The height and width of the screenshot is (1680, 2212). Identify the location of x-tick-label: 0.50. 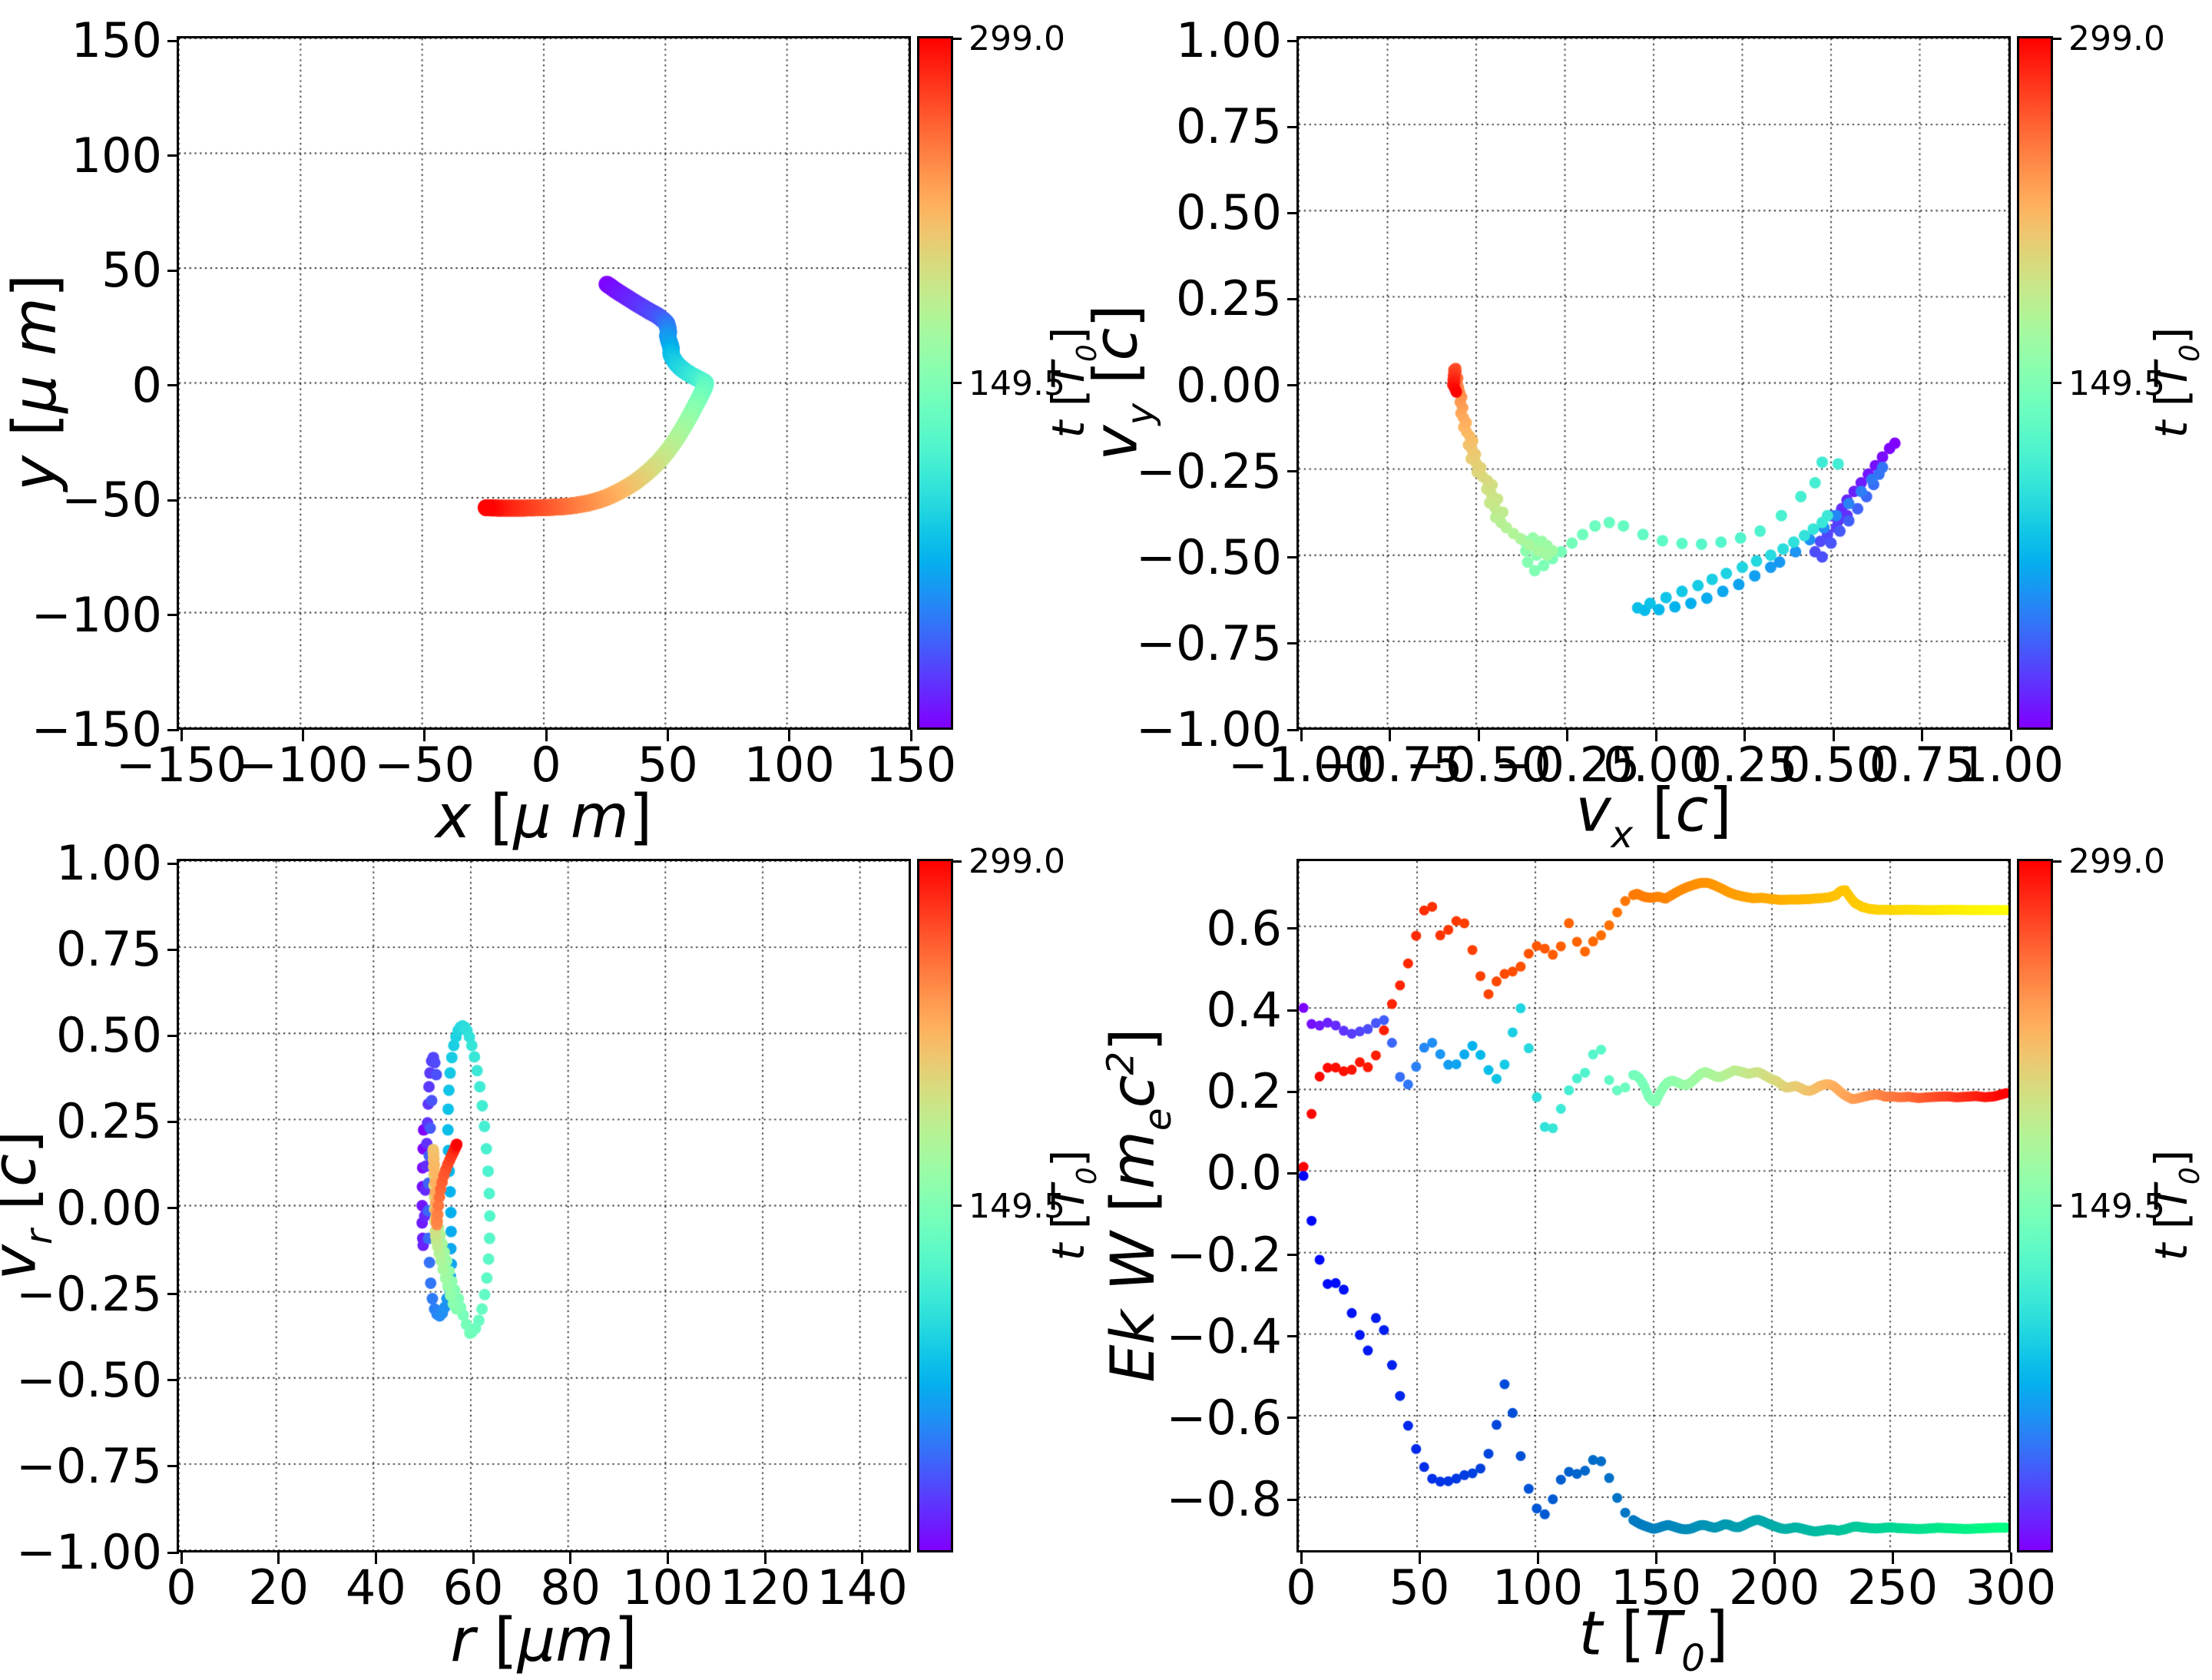
(1834, 765).